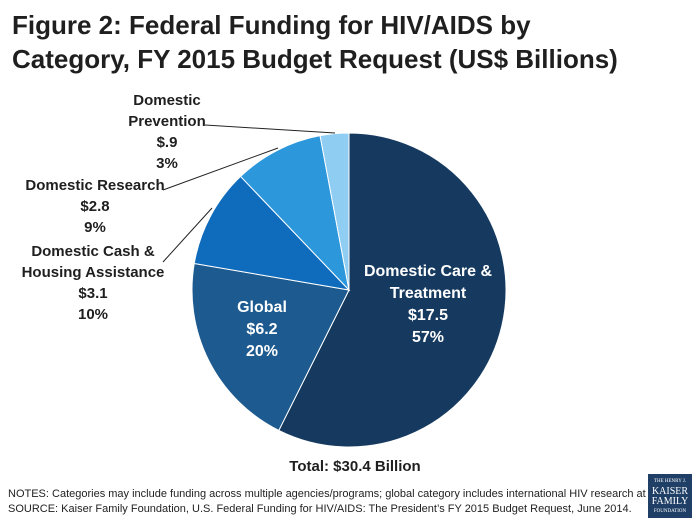 This screenshot has width=698, height=523. Describe the element at coordinates (355, 466) in the screenshot. I see `total-label: Total: $30.4 Billion` at that location.